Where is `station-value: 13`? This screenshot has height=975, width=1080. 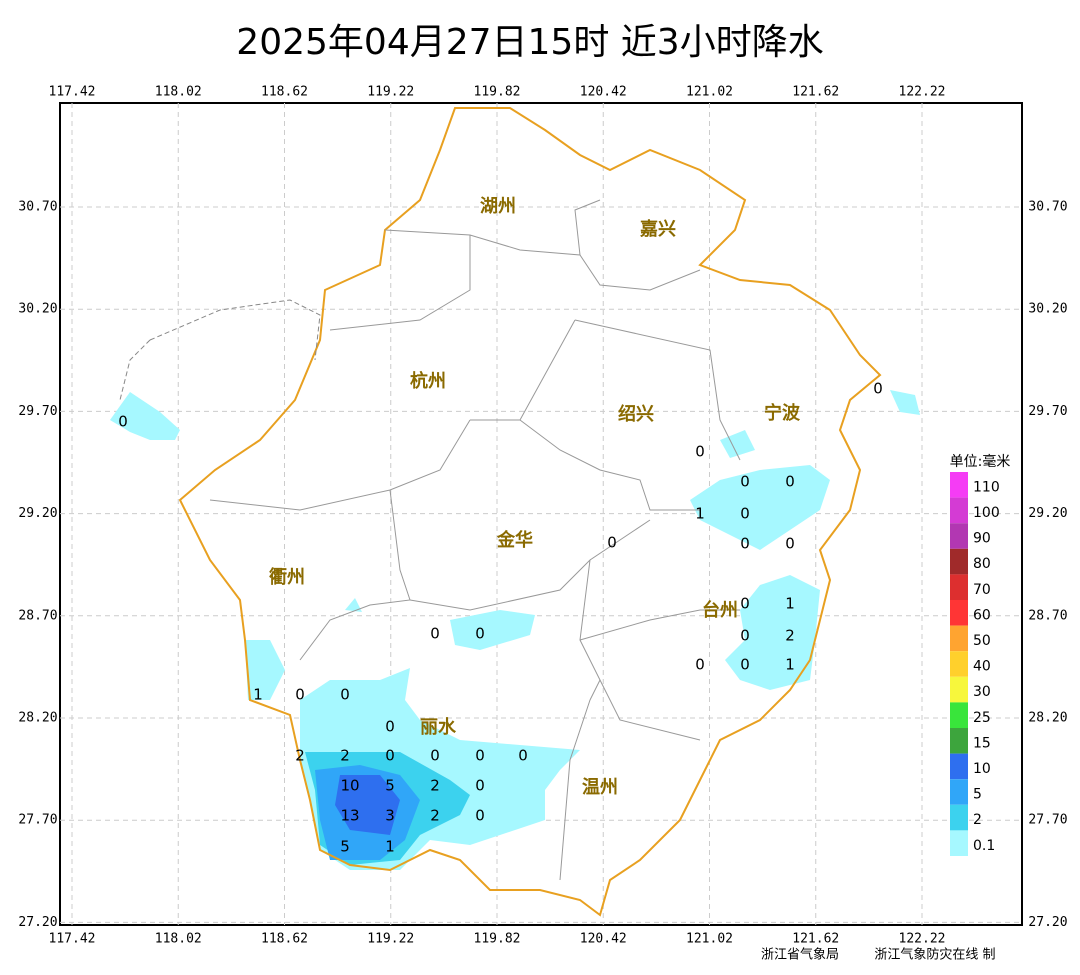 station-value: 13 is located at coordinates (349, 816).